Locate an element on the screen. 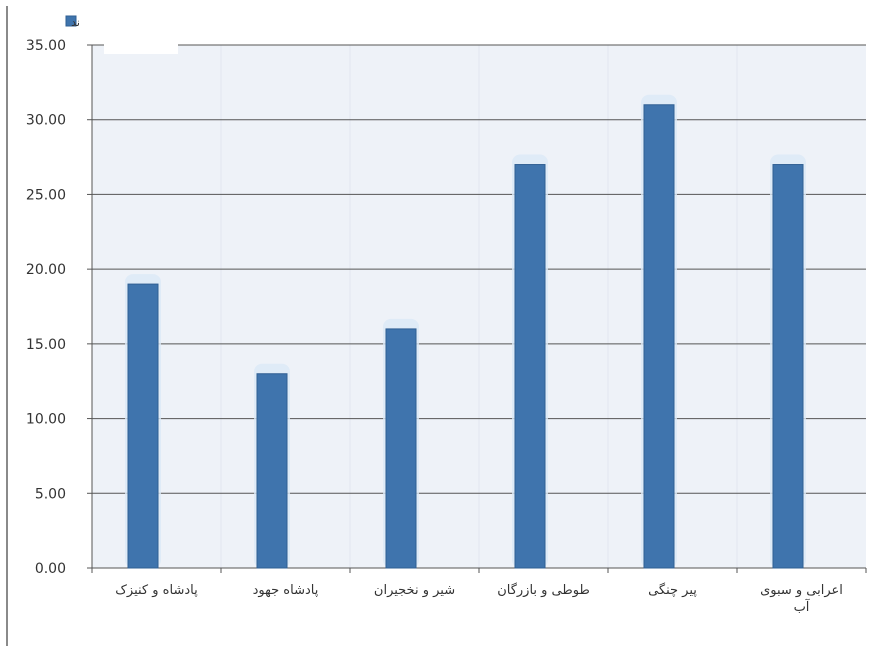 Image resolution: width=887 pixels, height=650 pixels. legend-swatch is located at coordinates (71, 21).